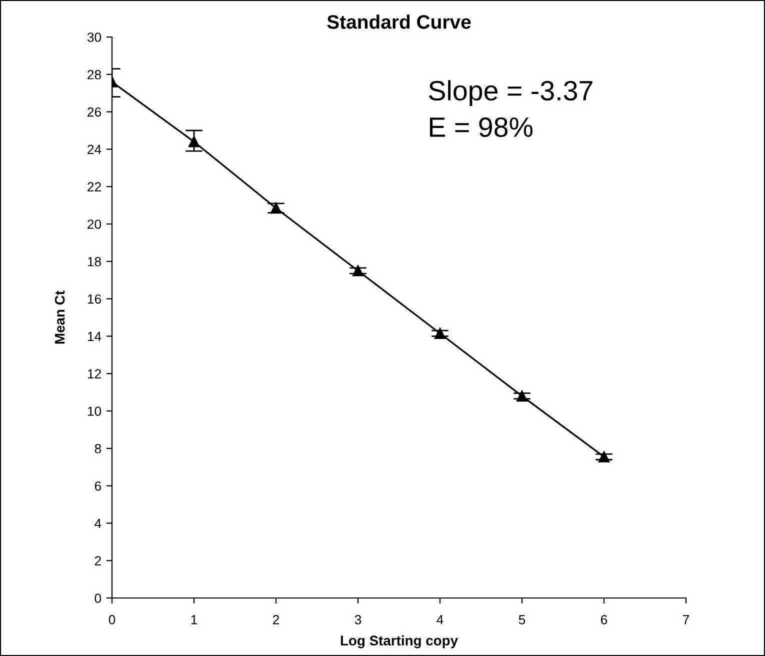 Image resolution: width=765 pixels, height=656 pixels. I want to click on y-tick-label: 8, so click(98, 449).